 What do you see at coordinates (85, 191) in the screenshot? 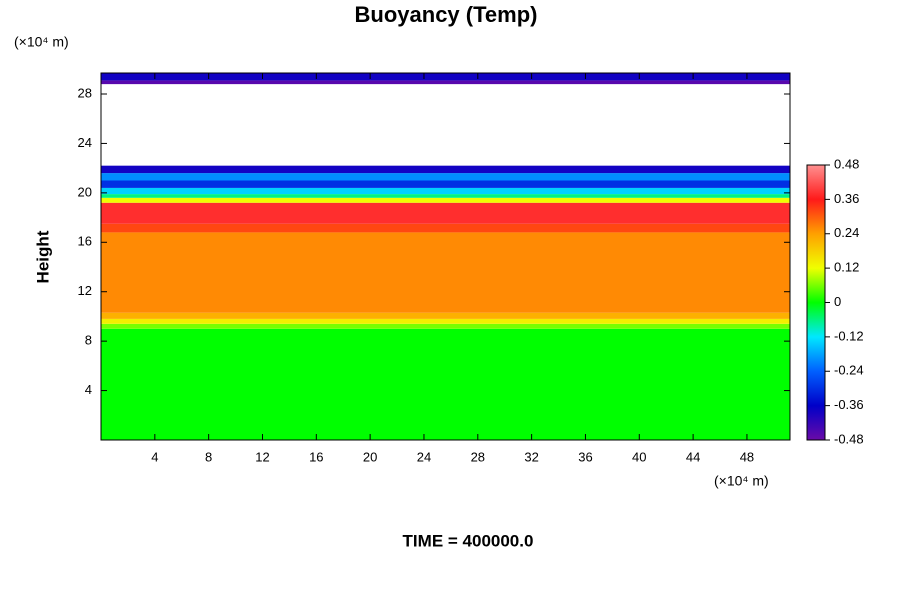
I see `y-tick-label: 20` at bounding box center [85, 191].